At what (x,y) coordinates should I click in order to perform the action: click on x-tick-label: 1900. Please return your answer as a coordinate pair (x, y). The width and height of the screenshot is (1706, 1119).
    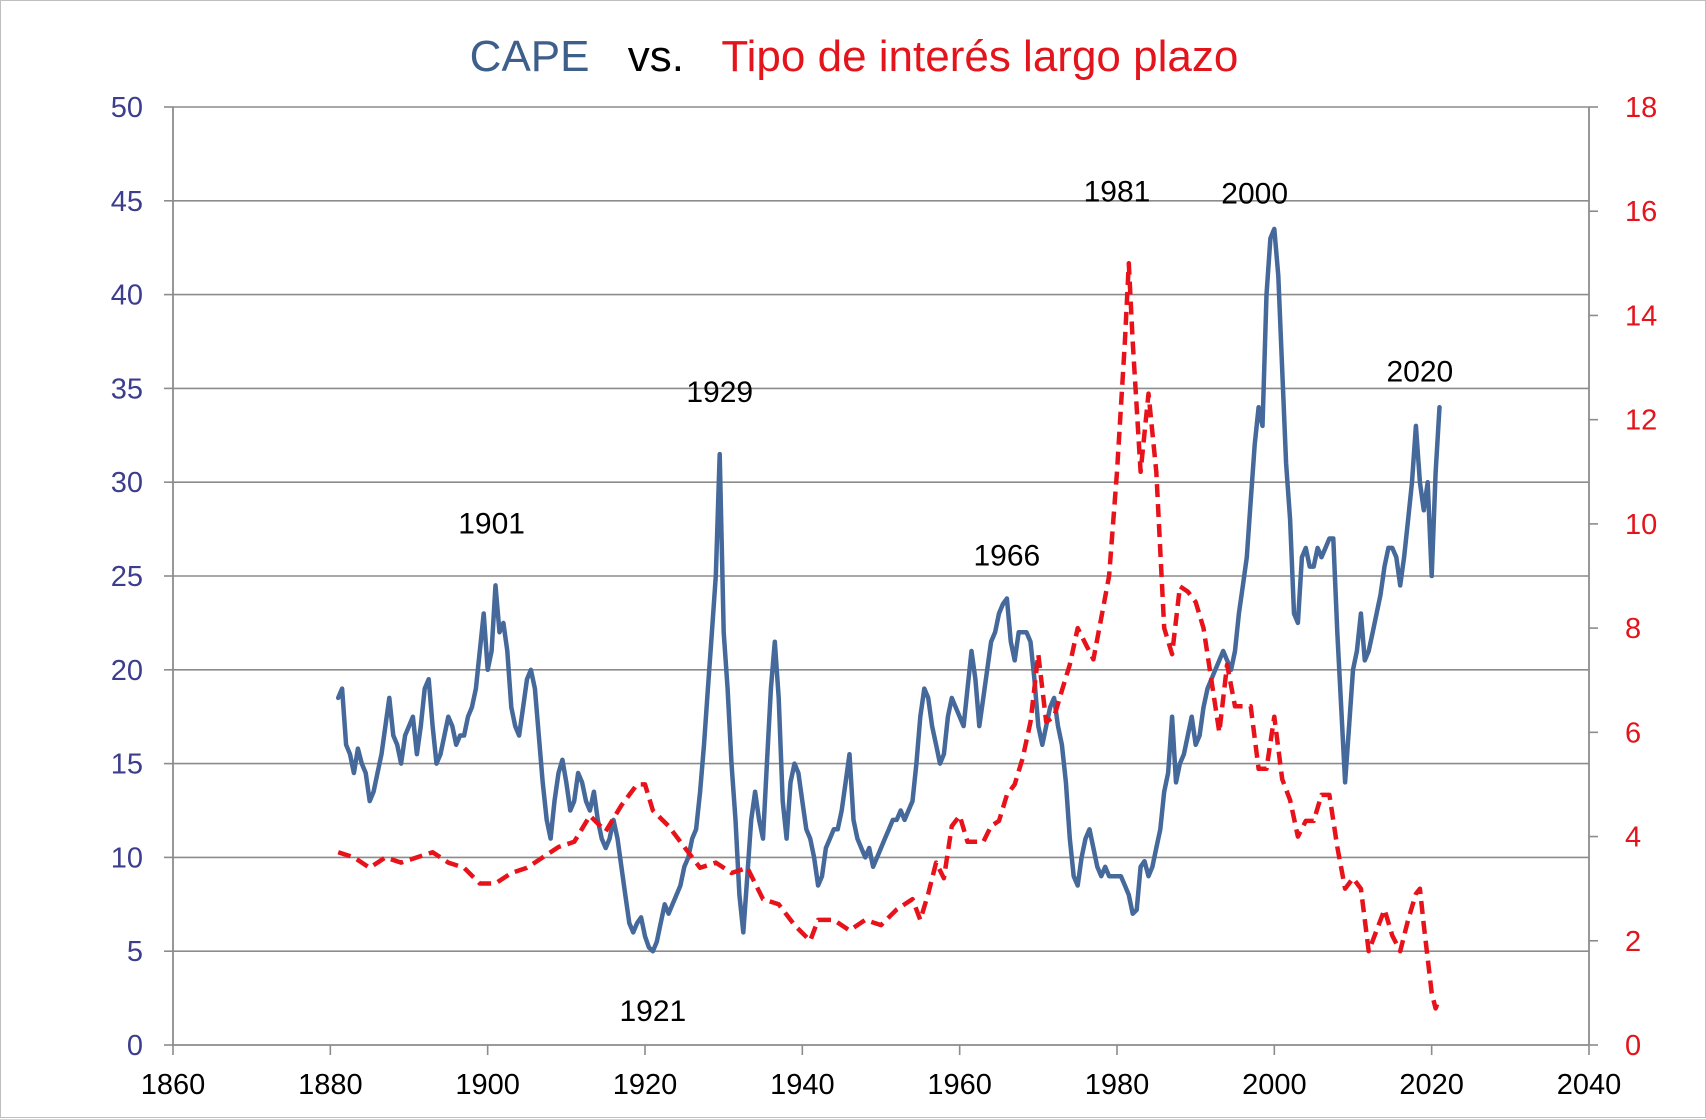
    Looking at the image, I should click on (487, 1085).